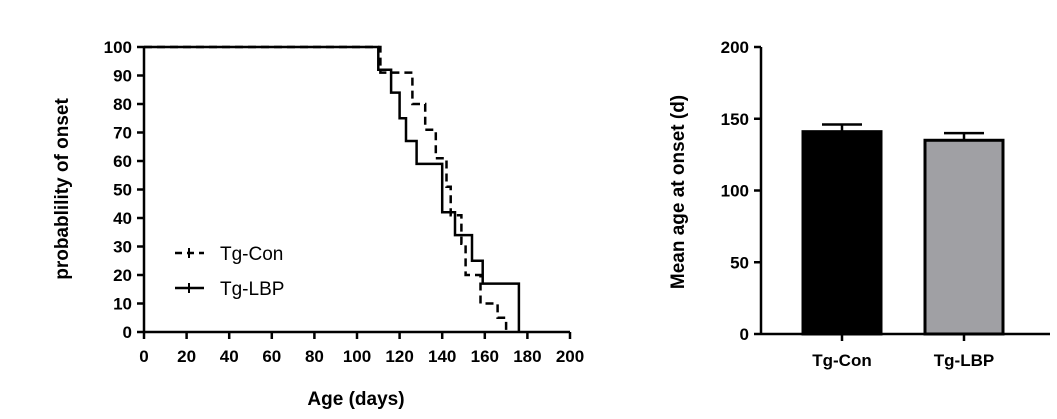 This screenshot has height=419, width=1057. What do you see at coordinates (964, 237) in the screenshot?
I see `bar-tg-lbp` at bounding box center [964, 237].